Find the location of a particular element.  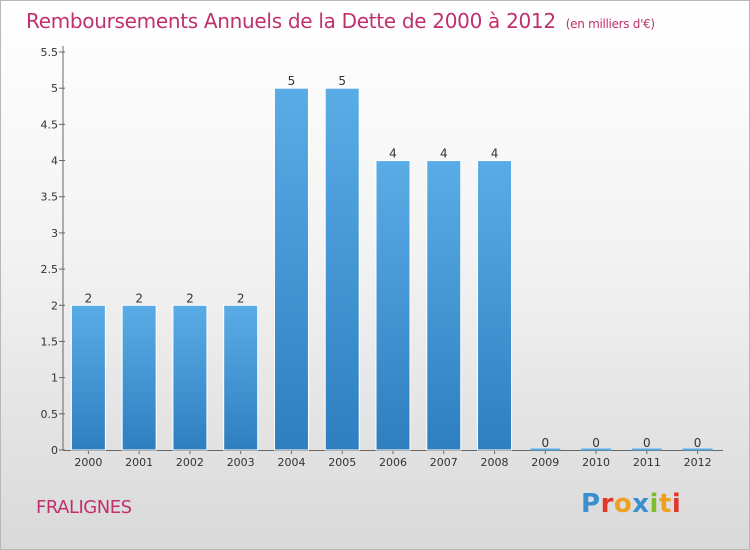

logo-letter: t is located at coordinates (665, 504).